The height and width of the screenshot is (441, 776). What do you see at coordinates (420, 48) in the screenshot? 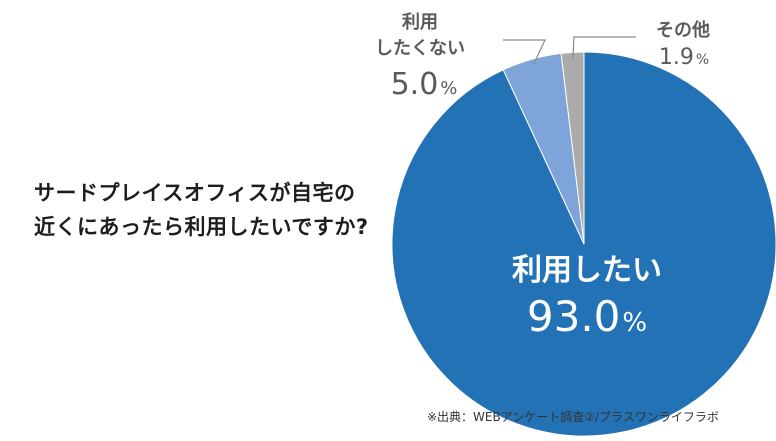
I see `slice-label-1-line-2: したくない` at bounding box center [420, 48].